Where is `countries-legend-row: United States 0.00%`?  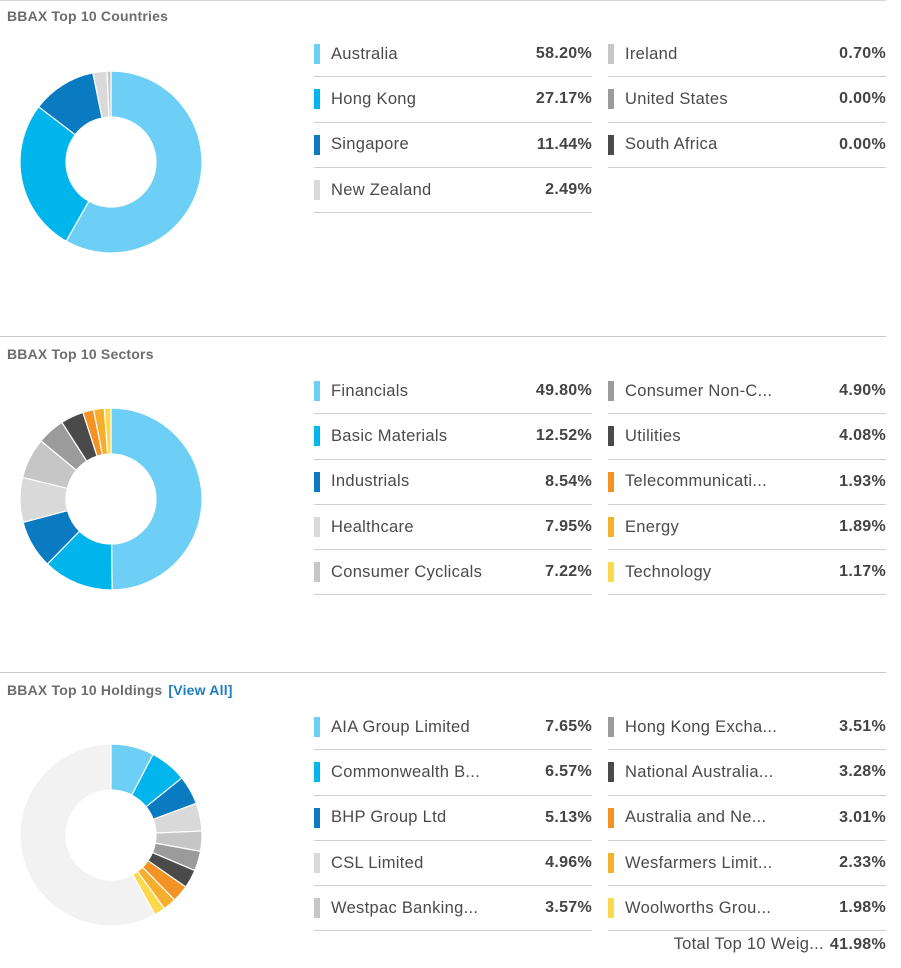 countries-legend-row: United States 0.00% is located at coordinates (747, 100).